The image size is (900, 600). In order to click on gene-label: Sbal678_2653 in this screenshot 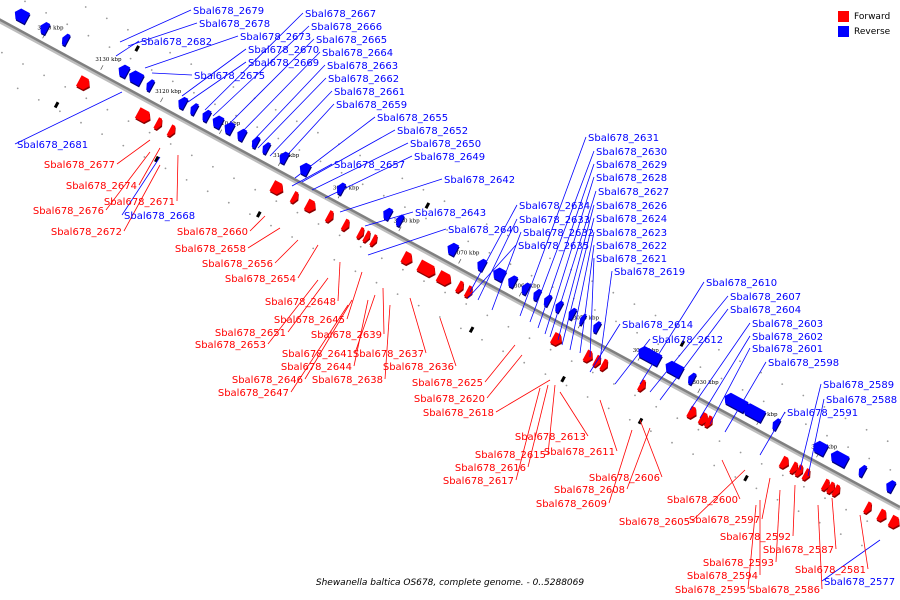, I will do `click(230, 345)`.